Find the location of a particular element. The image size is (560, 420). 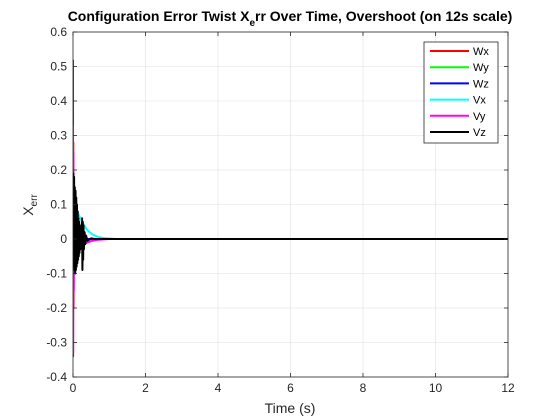

chart-title-main: Configuration Error Twist X is located at coordinates (159, 16).